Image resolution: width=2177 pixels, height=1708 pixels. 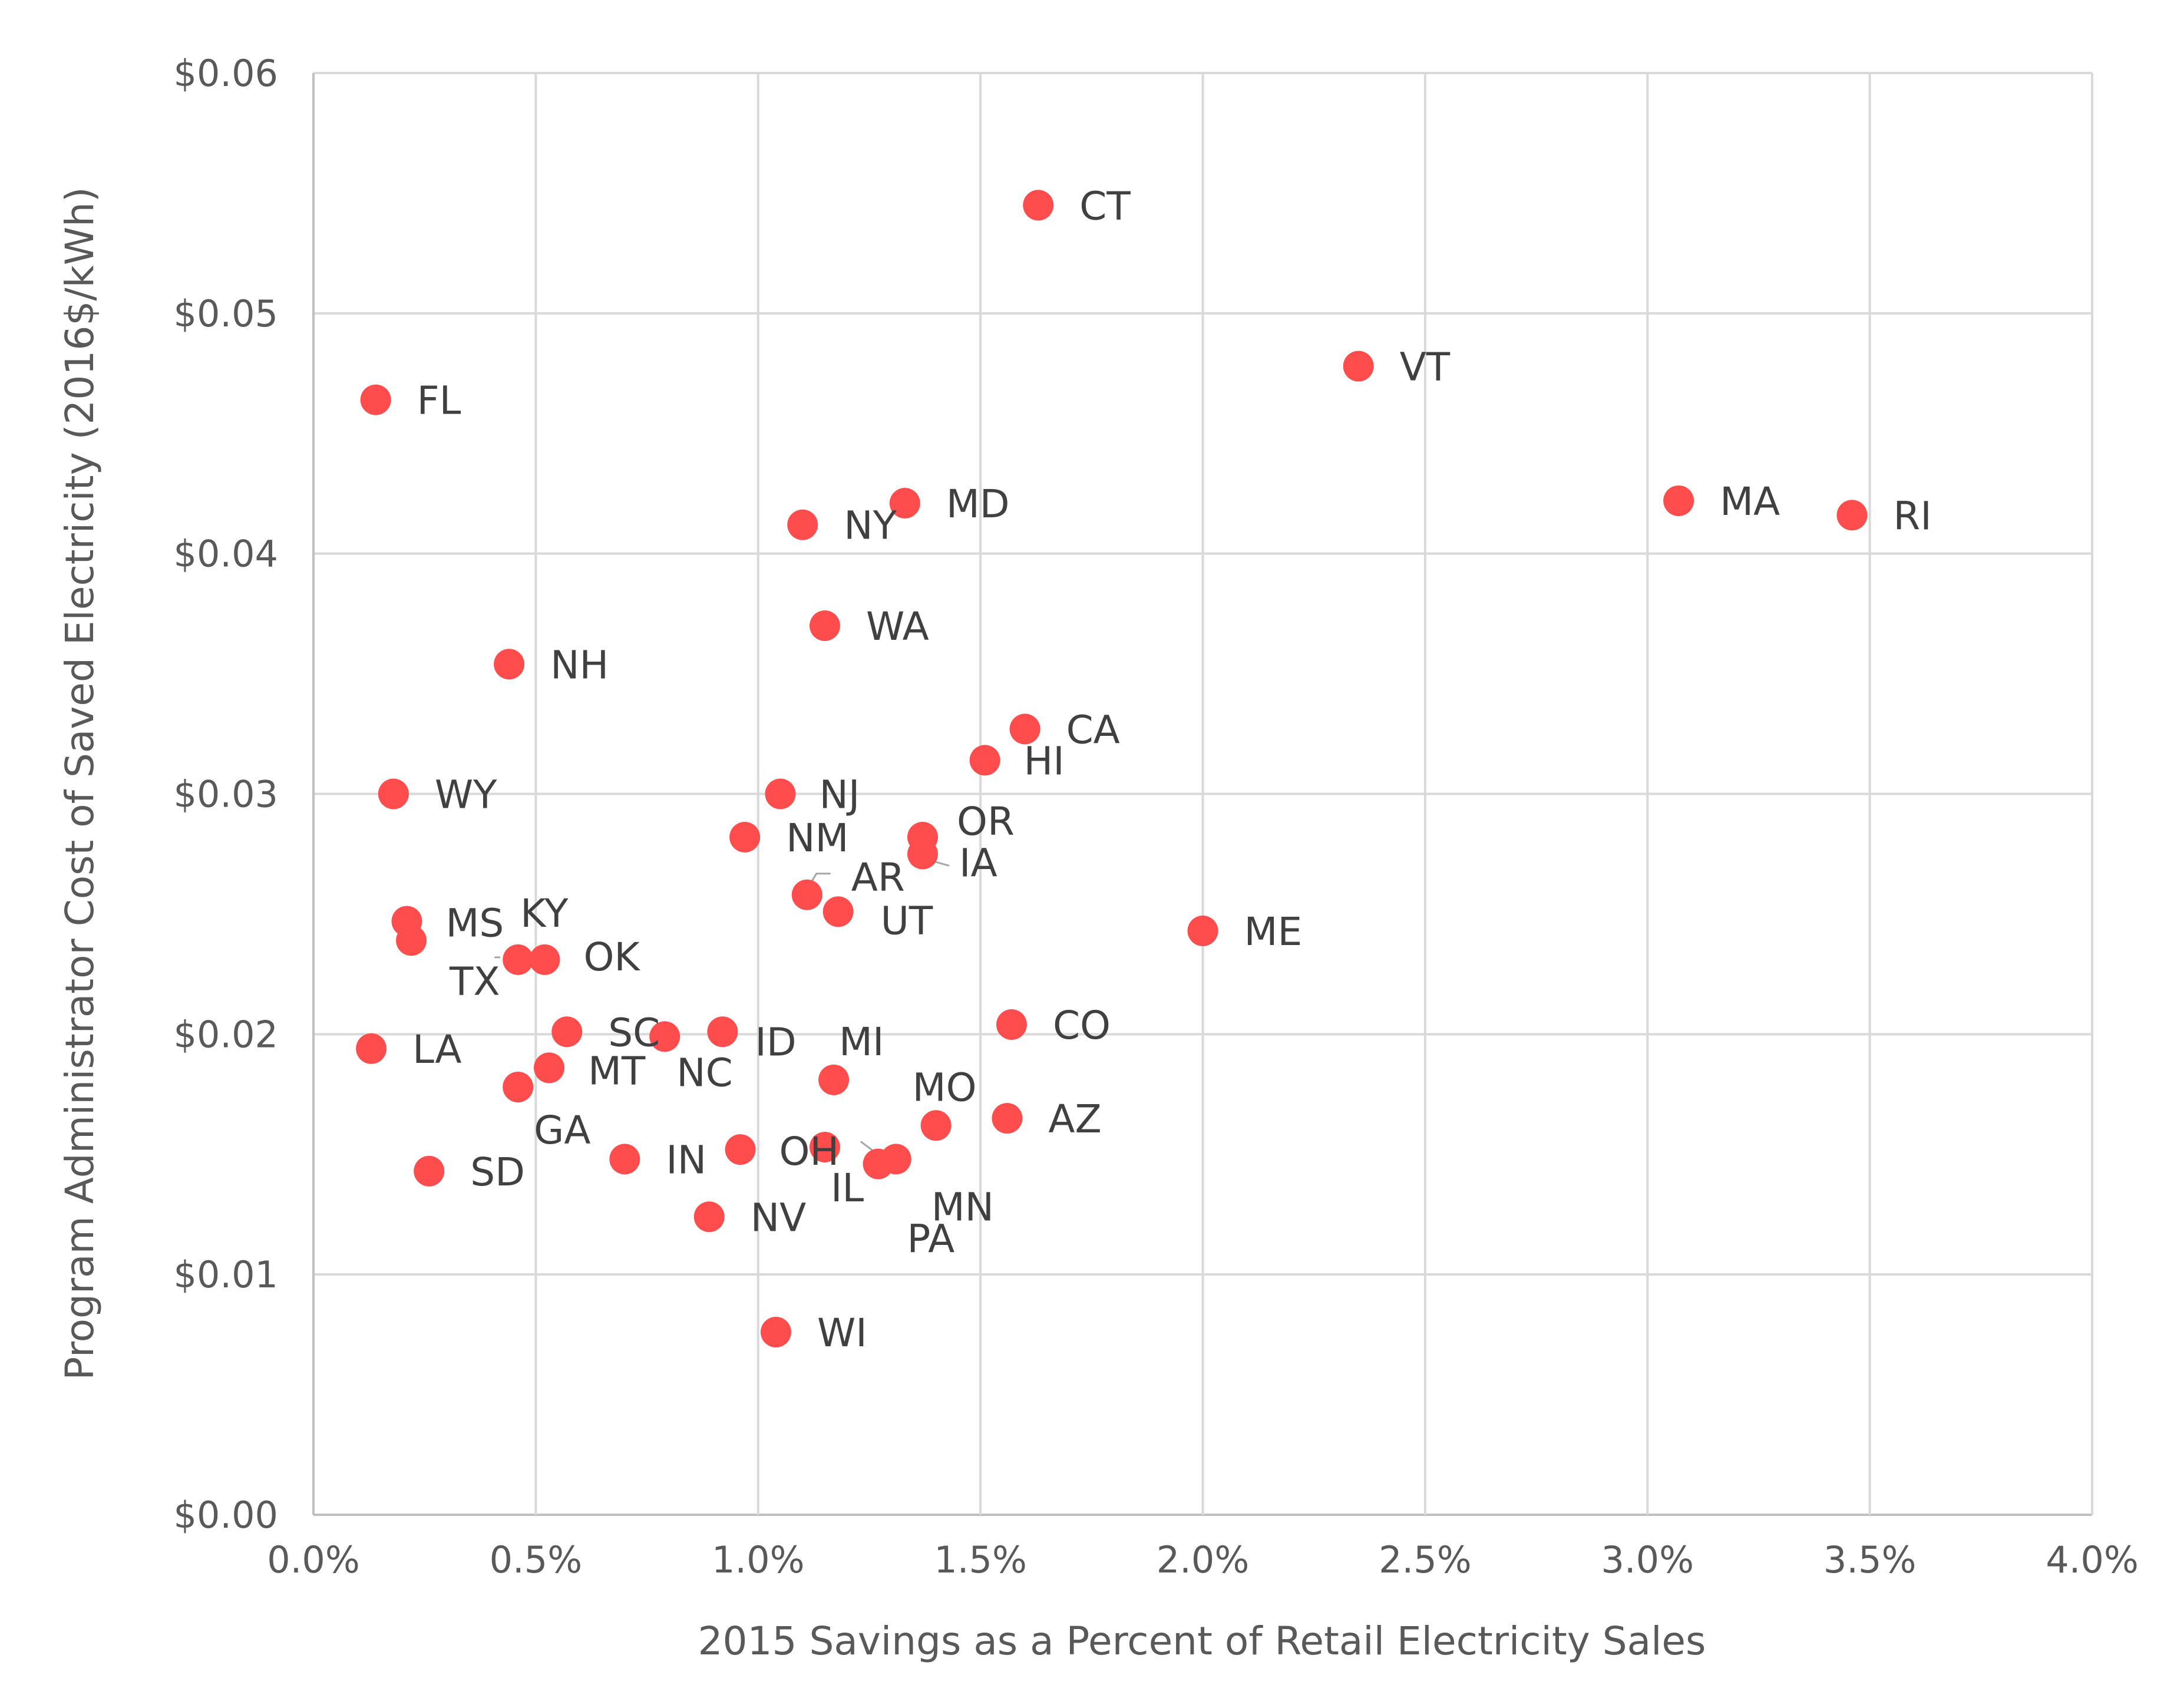 What do you see at coordinates (978, 863) in the screenshot?
I see `point-label-ia: IA` at bounding box center [978, 863].